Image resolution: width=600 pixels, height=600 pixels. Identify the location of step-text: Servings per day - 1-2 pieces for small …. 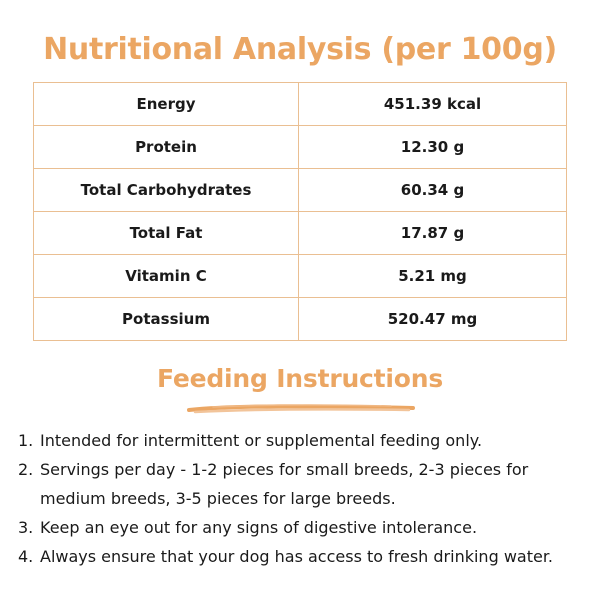
(284, 484).